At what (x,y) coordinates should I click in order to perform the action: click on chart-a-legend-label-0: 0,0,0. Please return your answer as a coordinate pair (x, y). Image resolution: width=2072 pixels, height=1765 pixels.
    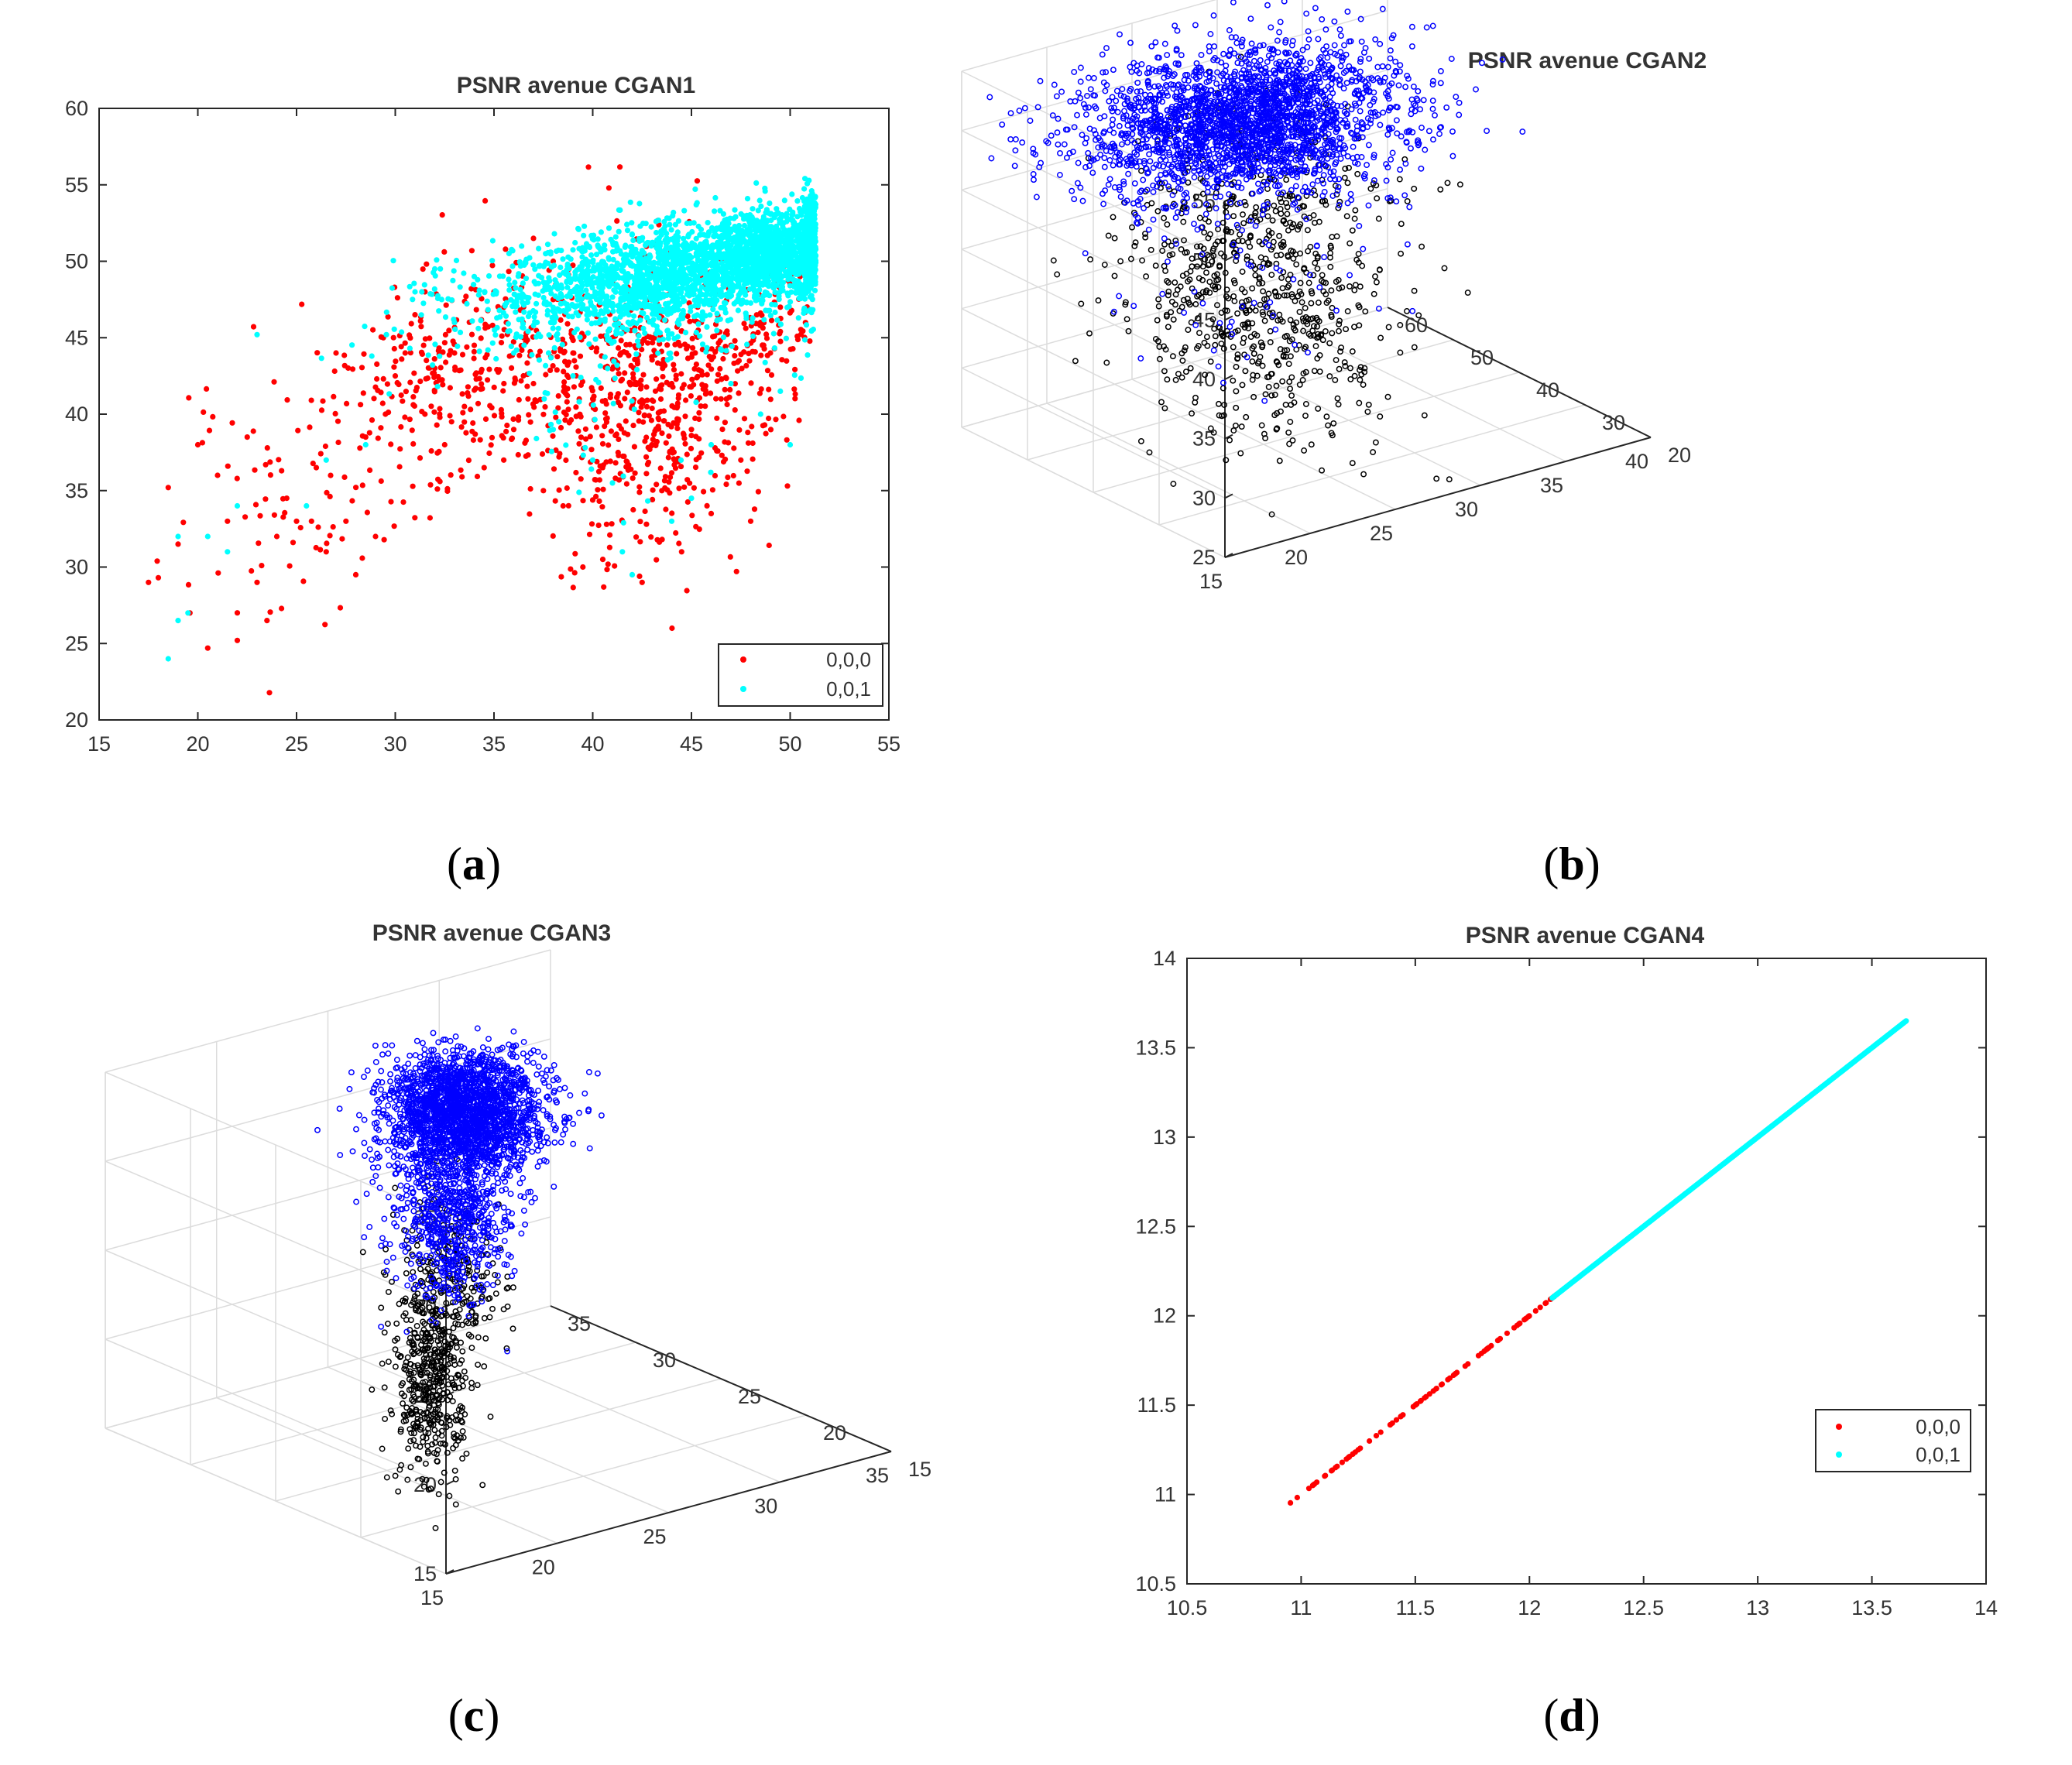
    Looking at the image, I should click on (849, 659).